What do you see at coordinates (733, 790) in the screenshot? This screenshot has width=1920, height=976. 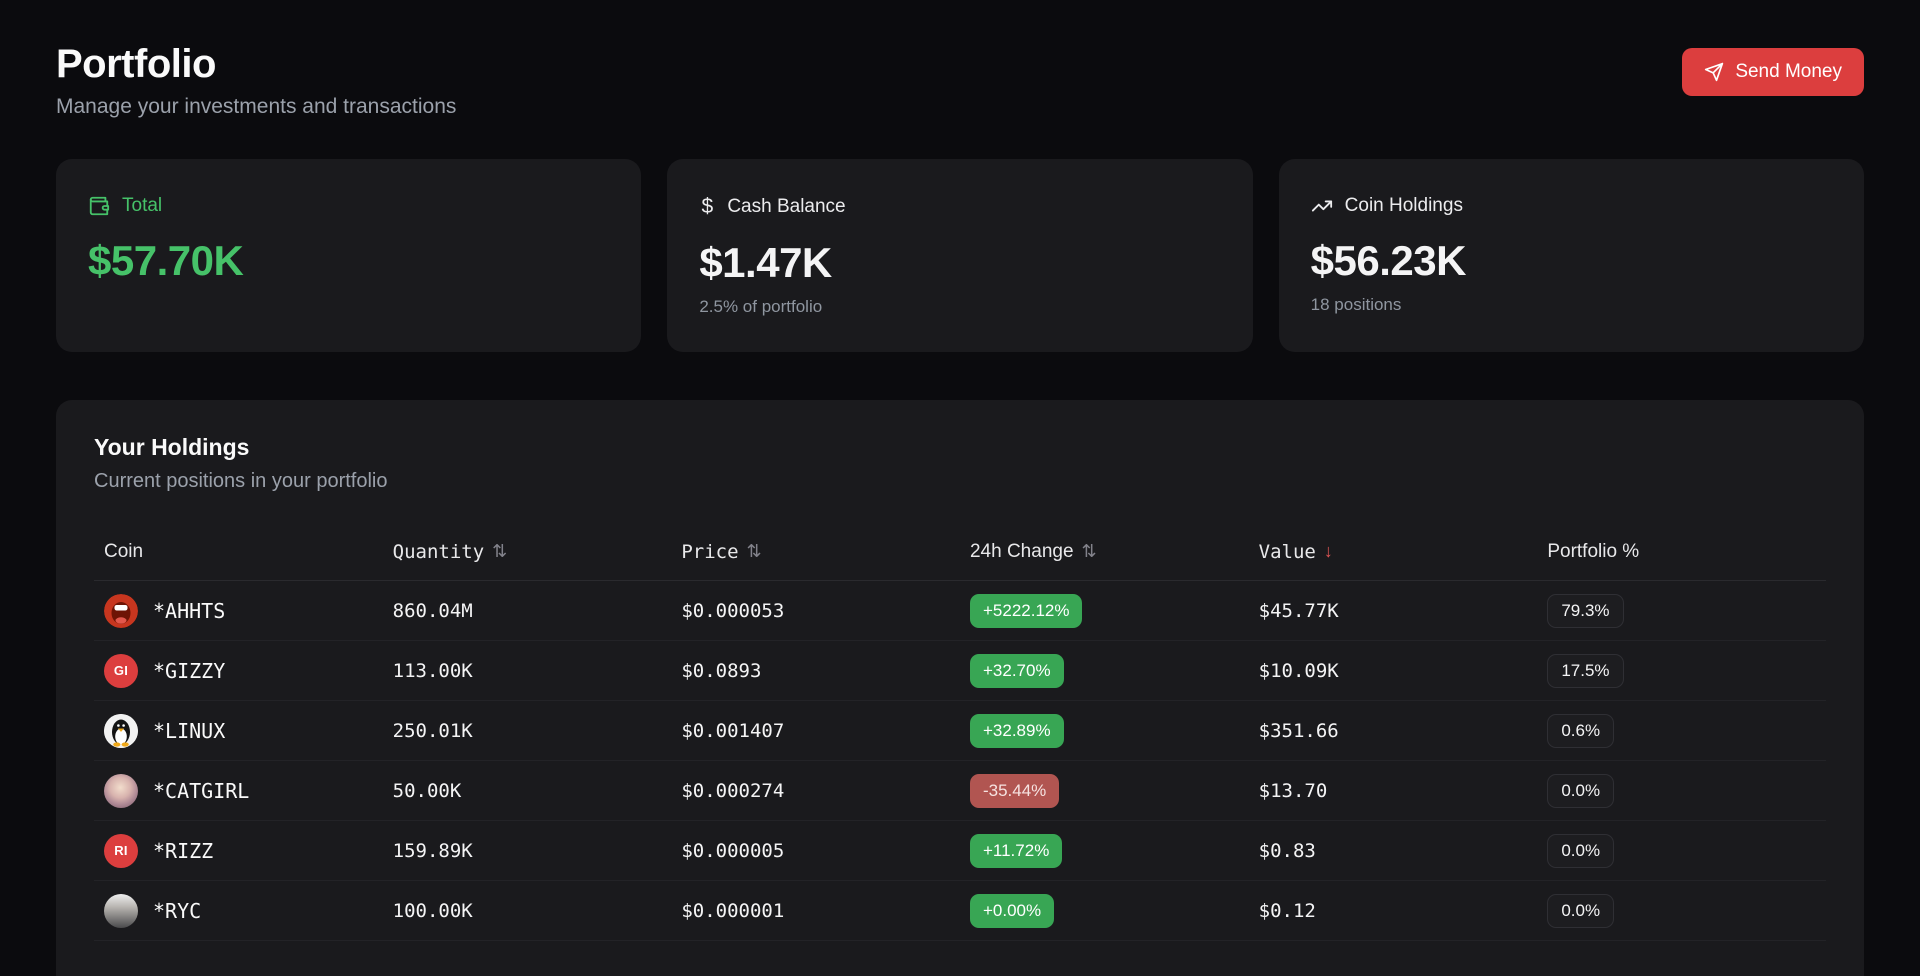 I see `price-cell: $0.000274` at bounding box center [733, 790].